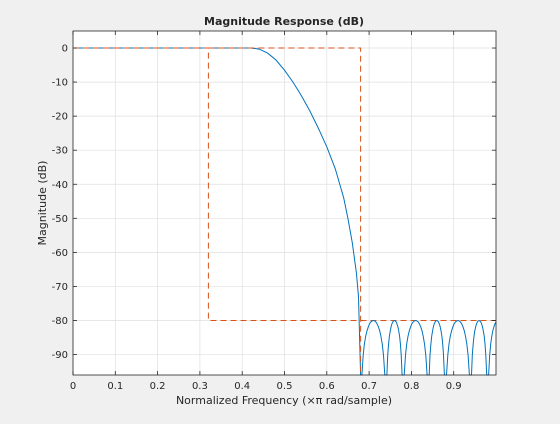 The image size is (560, 424). I want to click on x-tick-label: 0.9, so click(454, 386).